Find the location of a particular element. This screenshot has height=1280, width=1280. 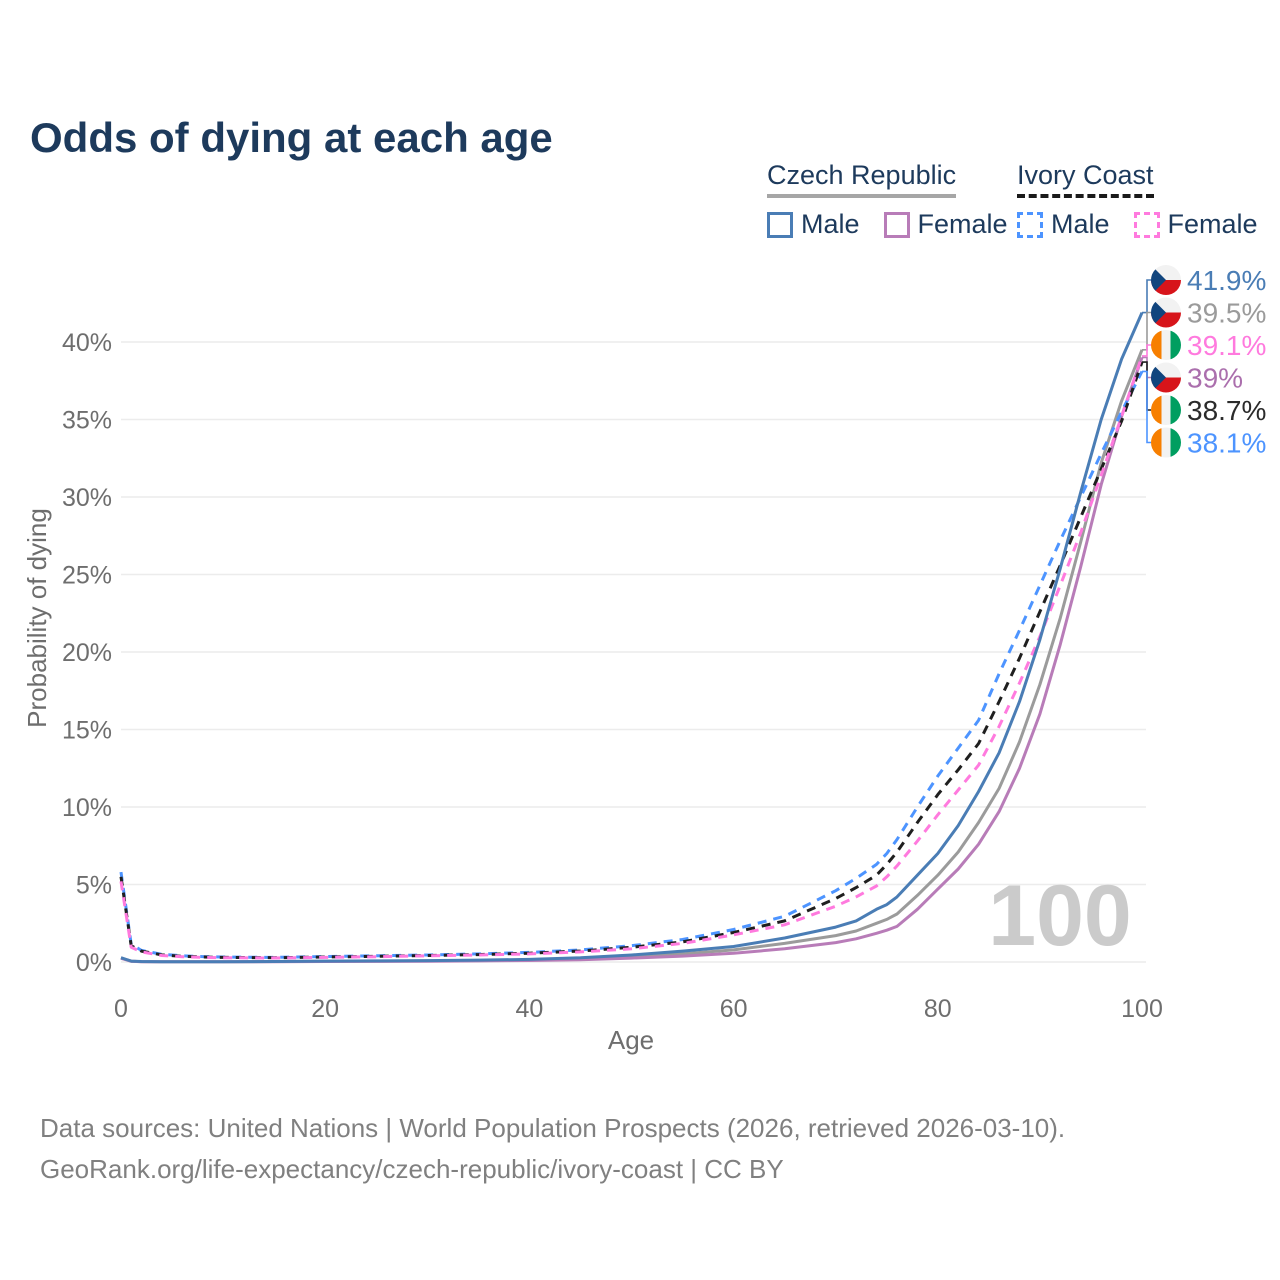

page-title: Odds of dying at each age is located at coordinates (291, 138).